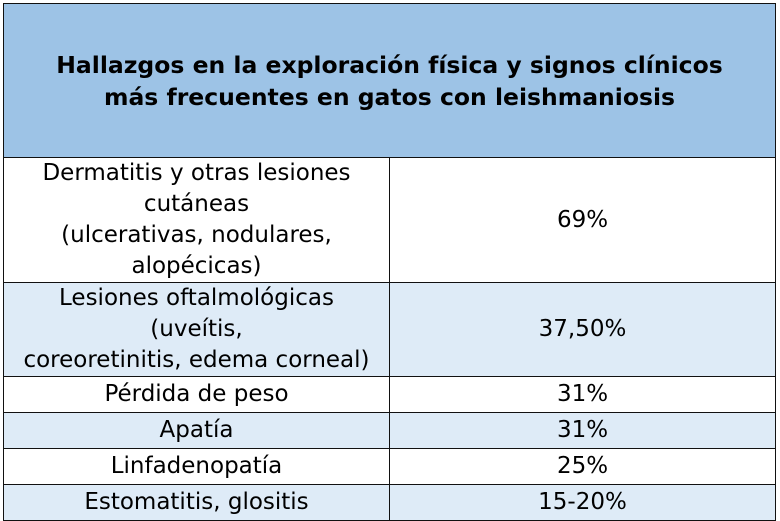  I want to click on percentage-cell: 25%, so click(582, 466).